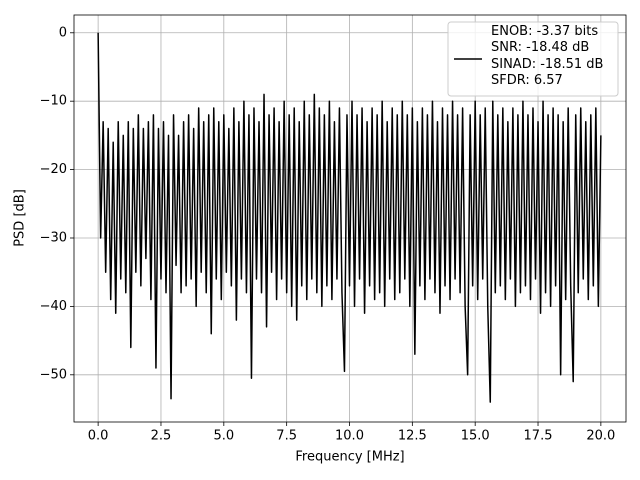  Describe the element at coordinates (53, 237) in the screenshot. I see `y-tick-label: −30` at that location.